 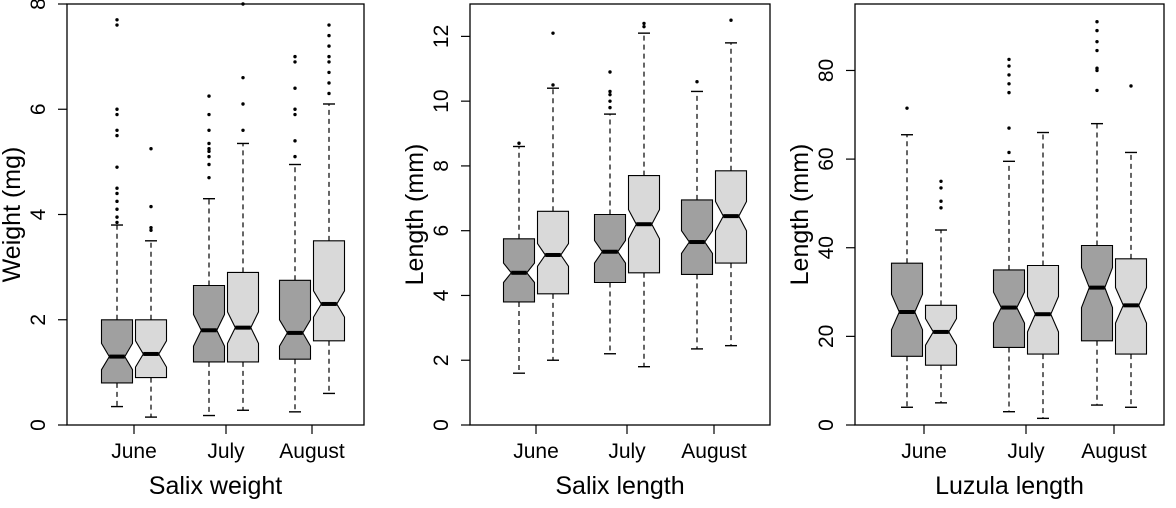 What do you see at coordinates (441, 36) in the screenshot?
I see `y-tick-label: 12` at bounding box center [441, 36].